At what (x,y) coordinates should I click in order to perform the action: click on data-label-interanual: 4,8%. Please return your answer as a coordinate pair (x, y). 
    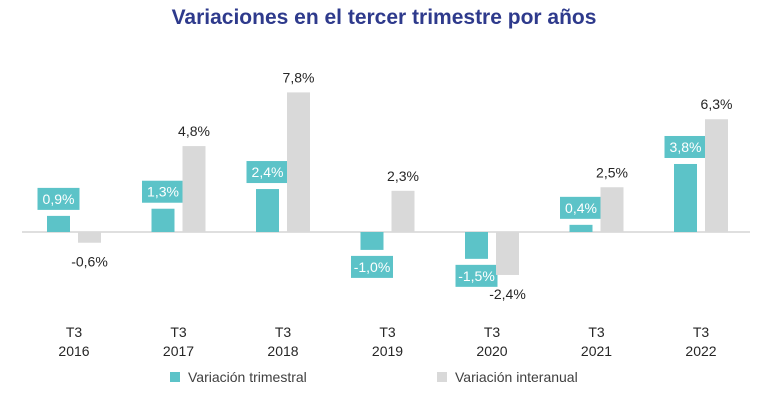
    Looking at the image, I should click on (194, 131).